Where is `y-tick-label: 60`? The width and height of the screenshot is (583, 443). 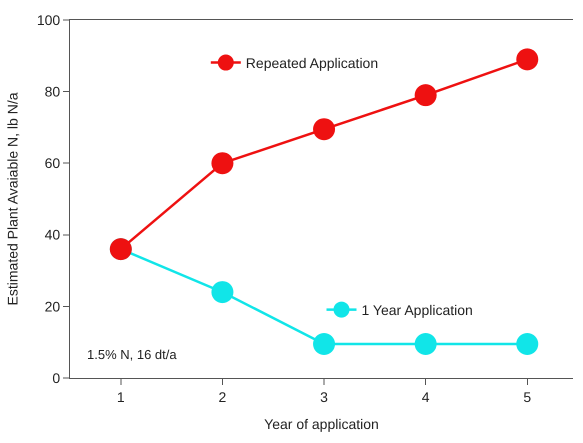
y-tick-label: 60 is located at coordinates (52, 163).